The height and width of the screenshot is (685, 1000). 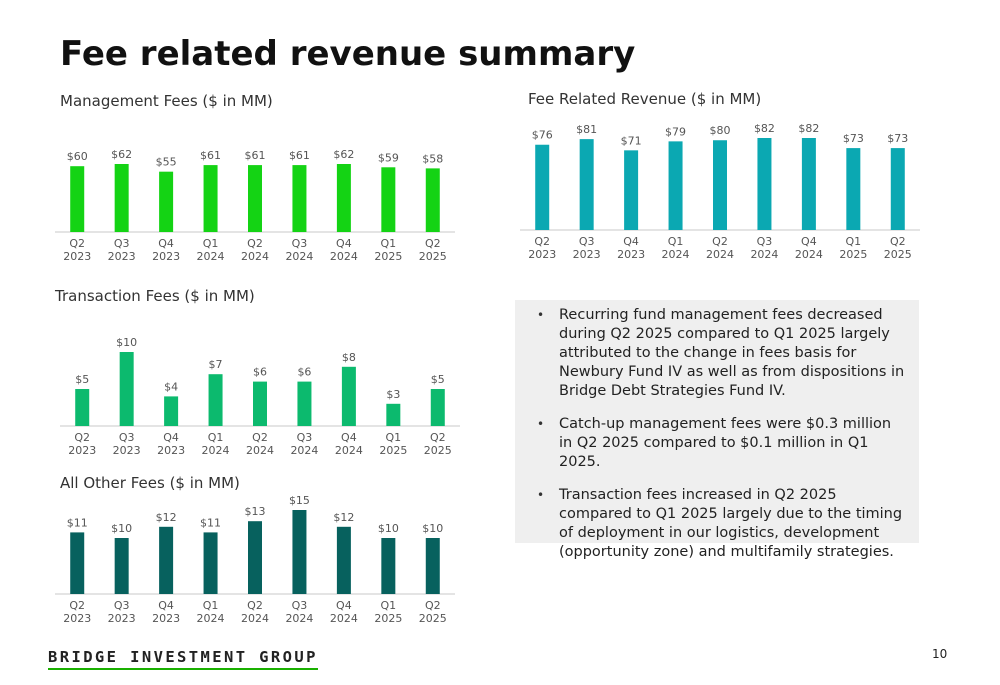 I want to click on data-label: $71, so click(x=631, y=140).